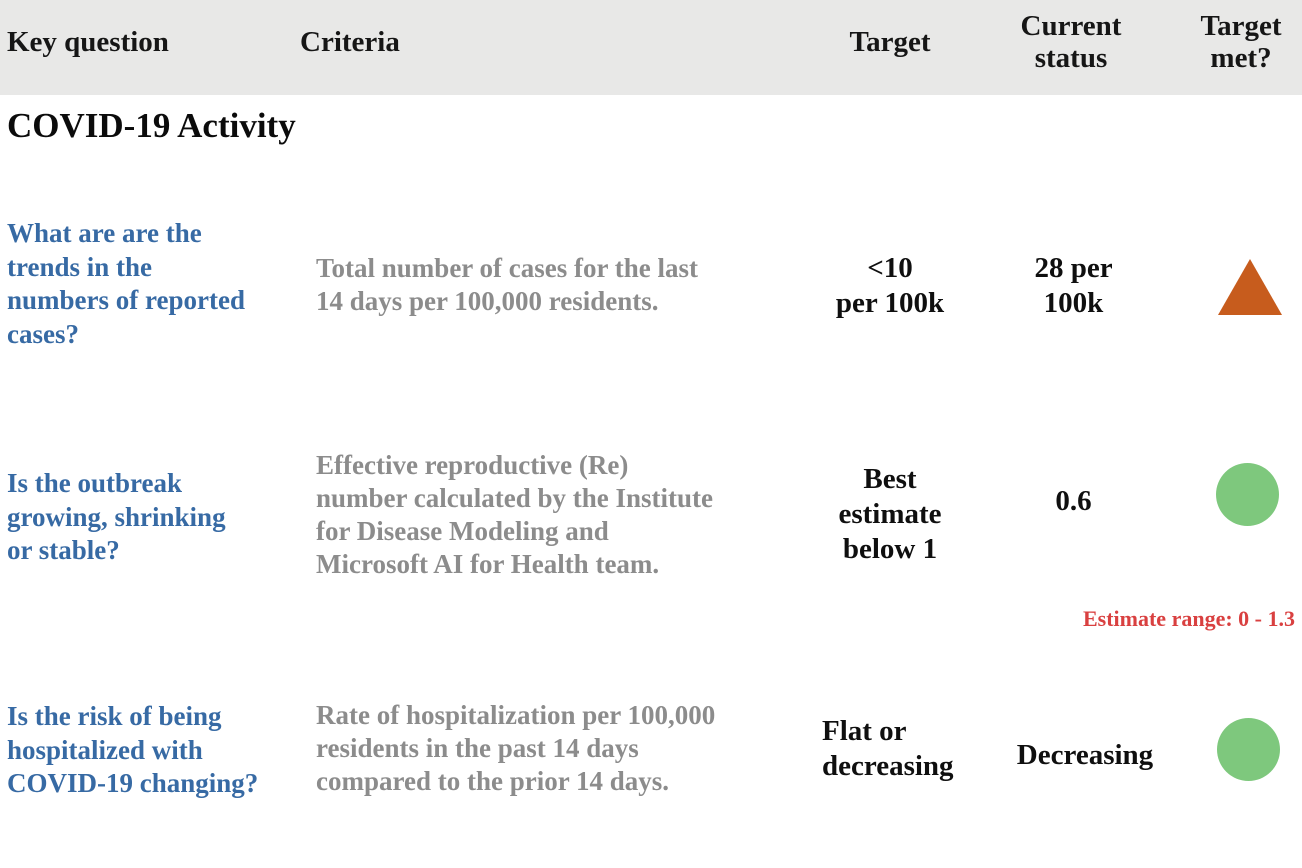 This screenshot has width=1302, height=868. Describe the element at coordinates (1250, 287) in the screenshot. I see `triangle-up-icon` at that location.